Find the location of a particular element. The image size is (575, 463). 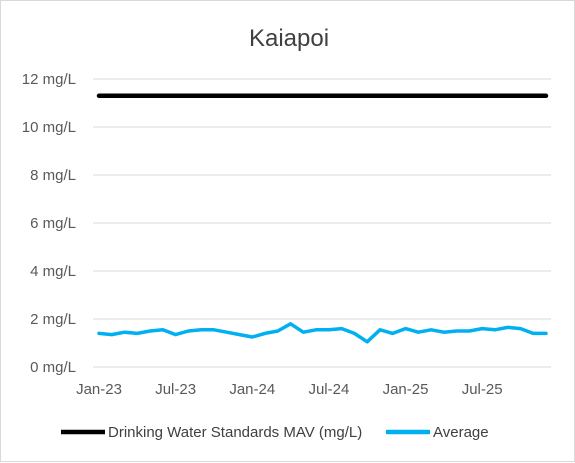

y-tick-label: 12 mg/L is located at coordinates (49, 79).